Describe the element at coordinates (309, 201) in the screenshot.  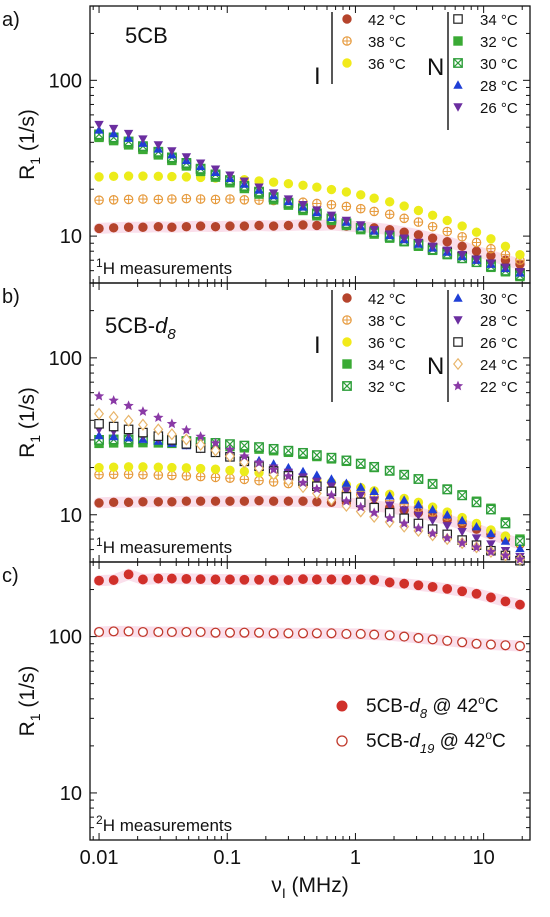
I see `panel-0-data` at that location.